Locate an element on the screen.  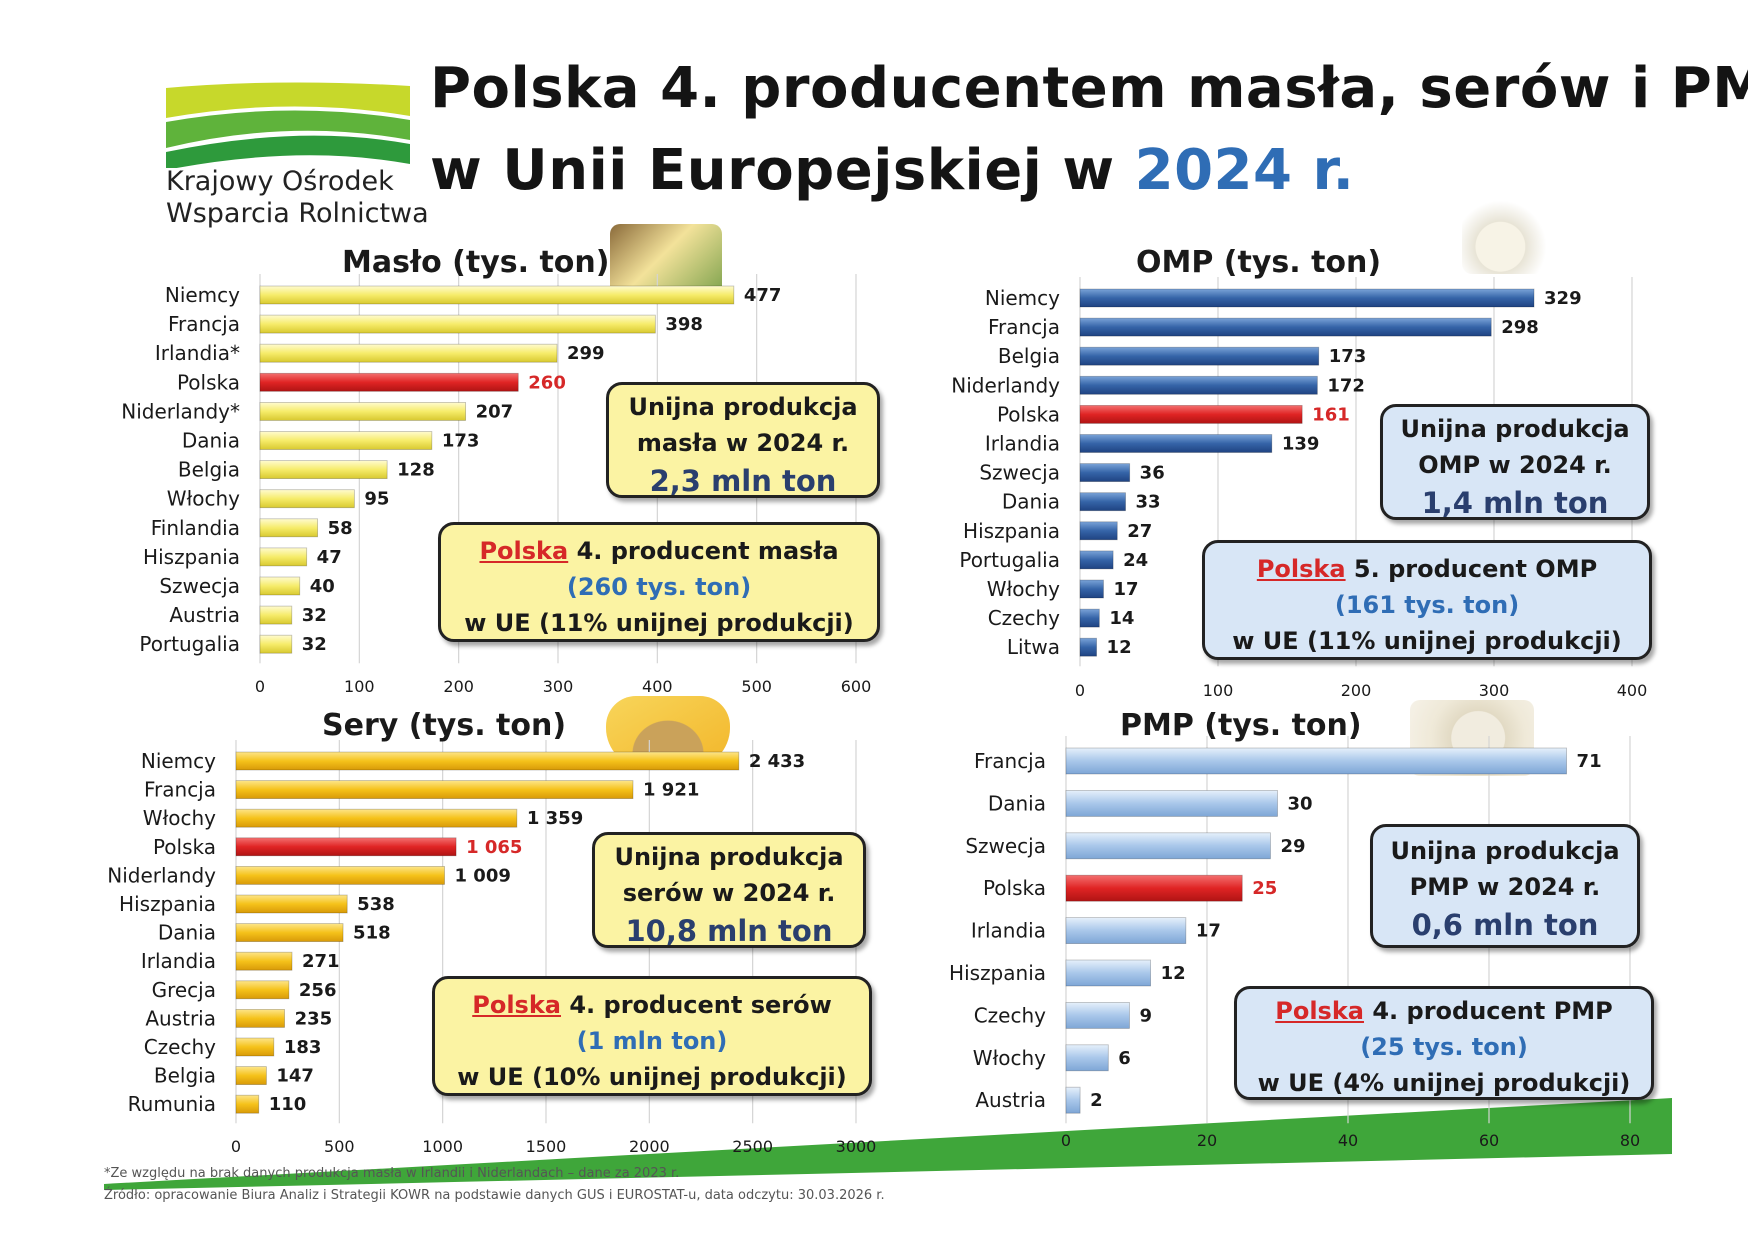
pmp-category-label: Czechy is located at coordinates (1010, 1015).